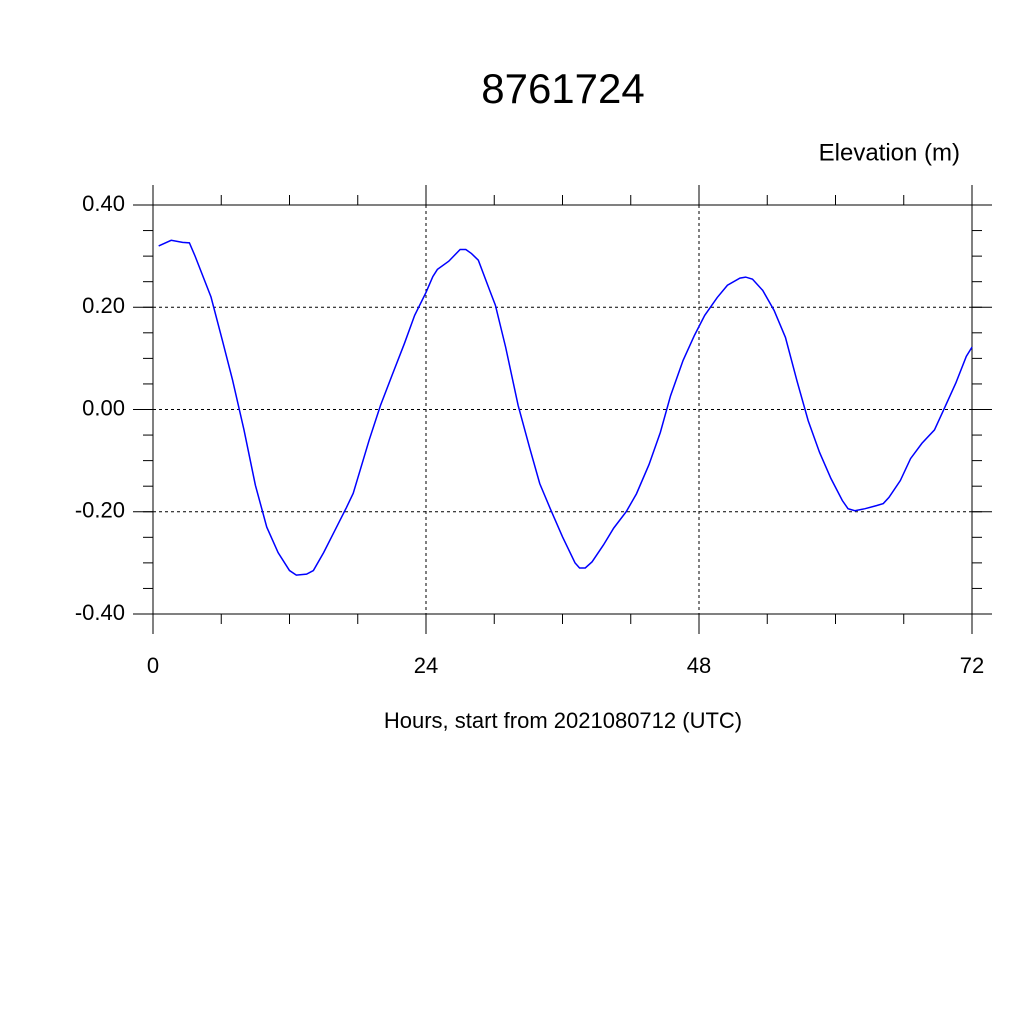 This screenshot has width=1024, height=1024. I want to click on y-tick-label: -0.40, so click(100, 612).